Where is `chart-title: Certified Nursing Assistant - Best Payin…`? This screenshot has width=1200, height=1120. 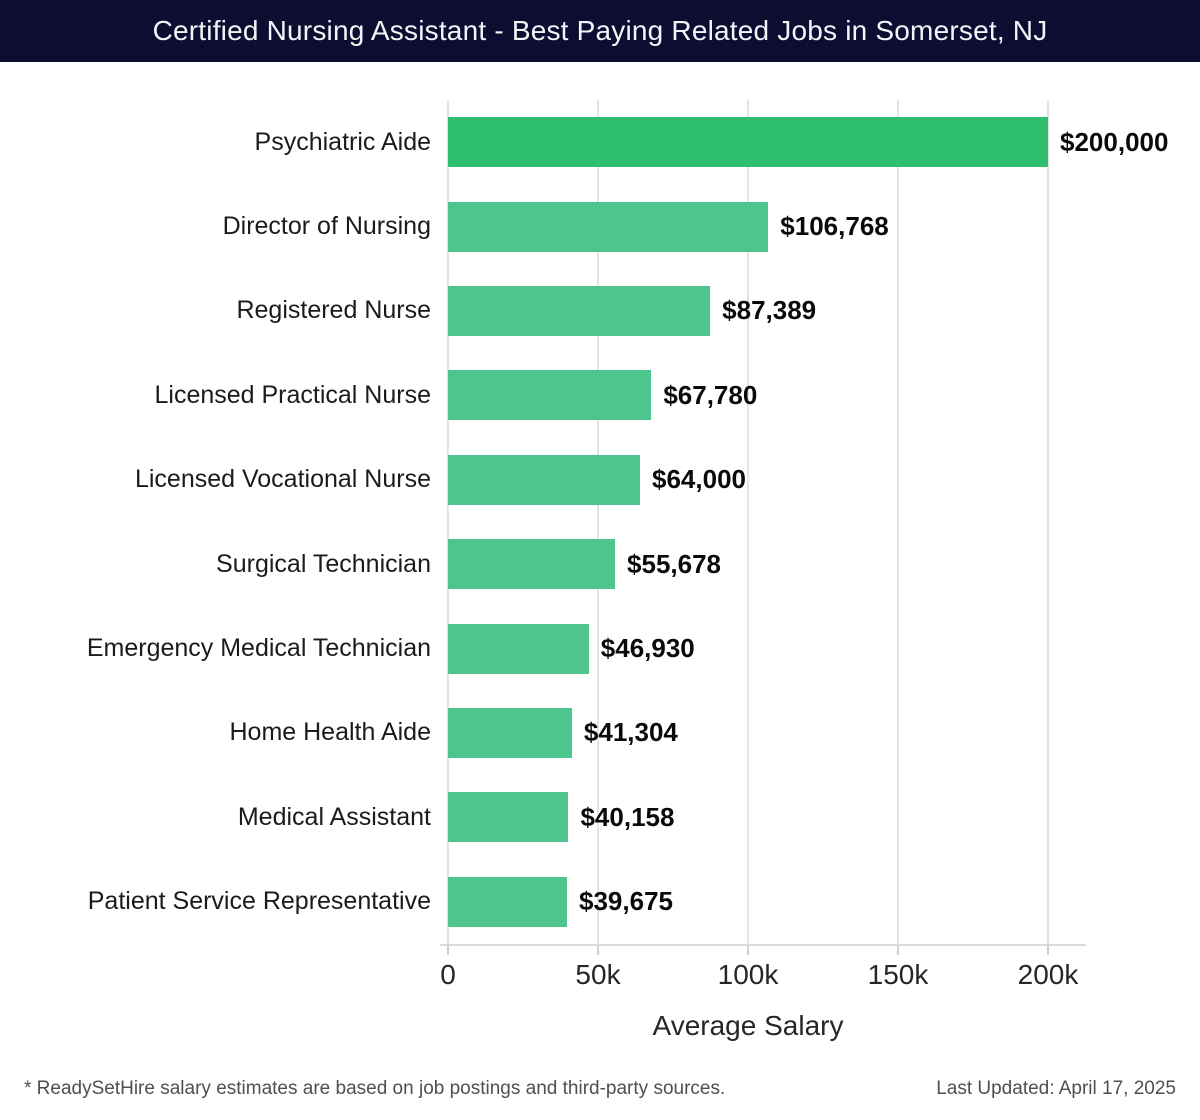
chart-title: Certified Nursing Assistant - Best Payin… is located at coordinates (600, 30).